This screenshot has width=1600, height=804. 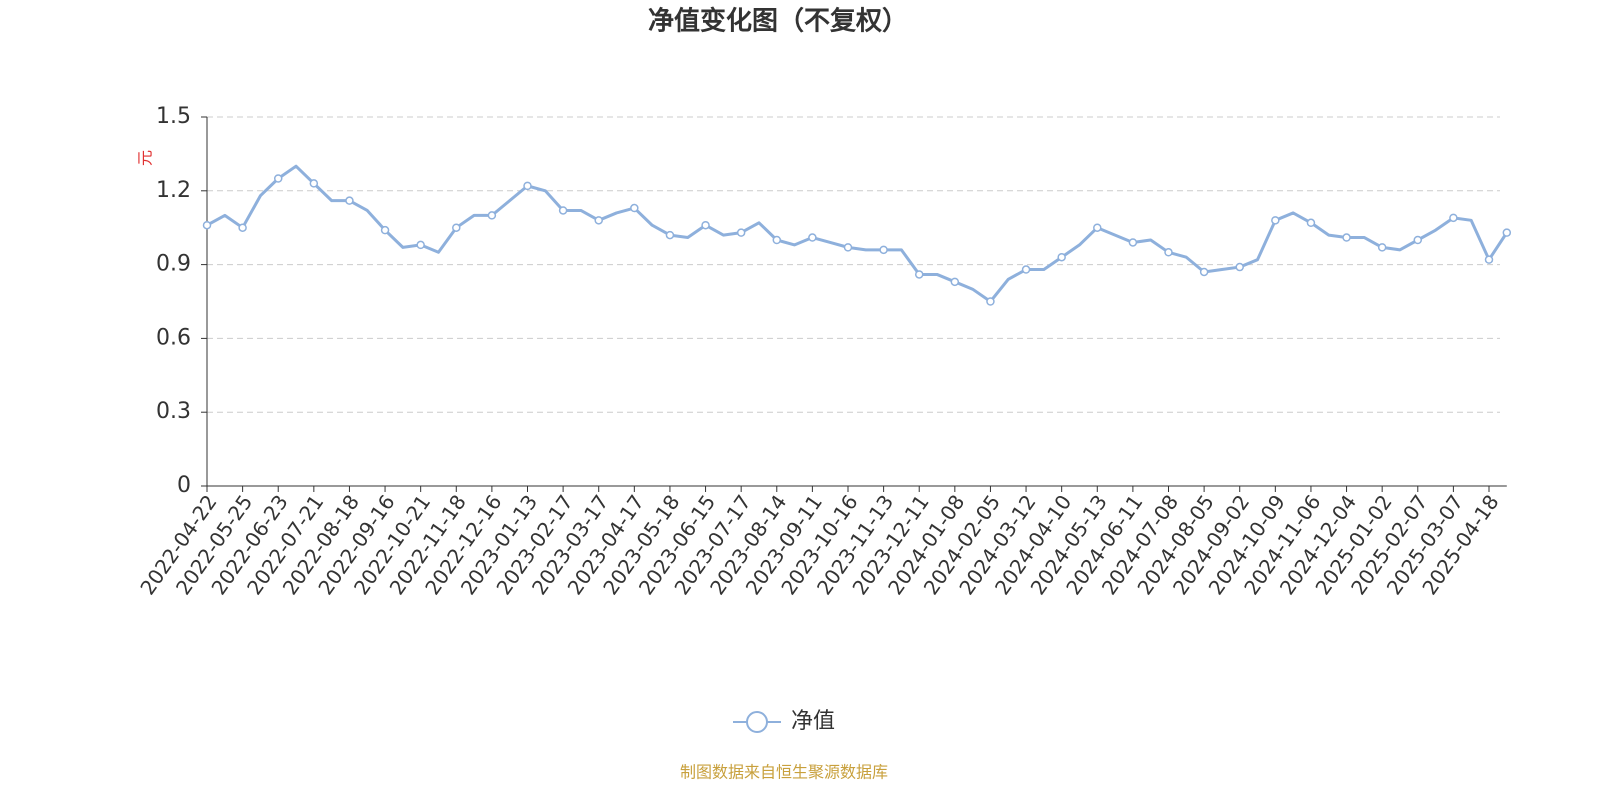 I want to click on line-series, so click(x=857, y=233).